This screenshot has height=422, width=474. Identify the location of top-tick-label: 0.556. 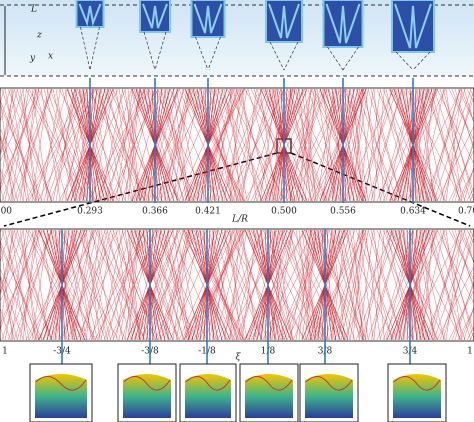
(343, 212).